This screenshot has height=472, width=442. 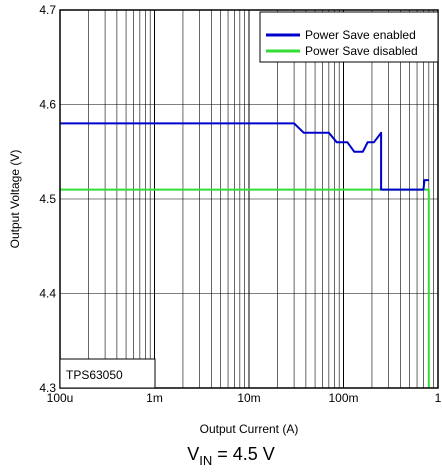 What do you see at coordinates (343, 398) in the screenshot?
I see `x-tick-label: 100m` at bounding box center [343, 398].